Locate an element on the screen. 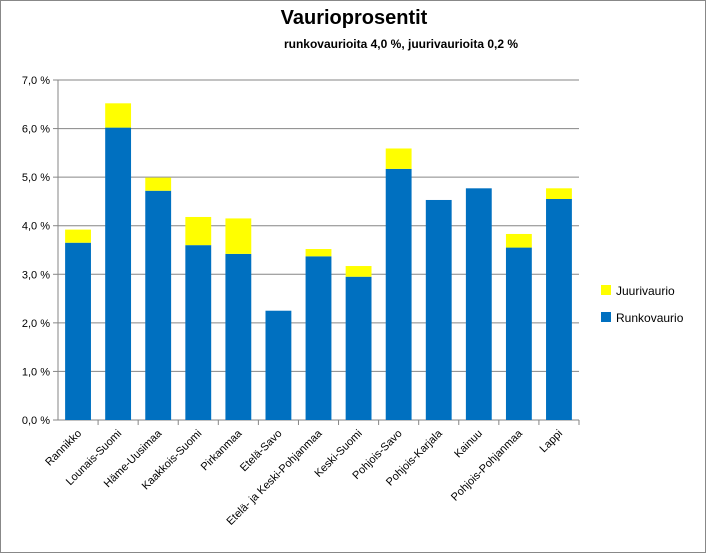 This screenshot has height=554, width=706. y-tick-label: 4,0 % is located at coordinates (36, 227).